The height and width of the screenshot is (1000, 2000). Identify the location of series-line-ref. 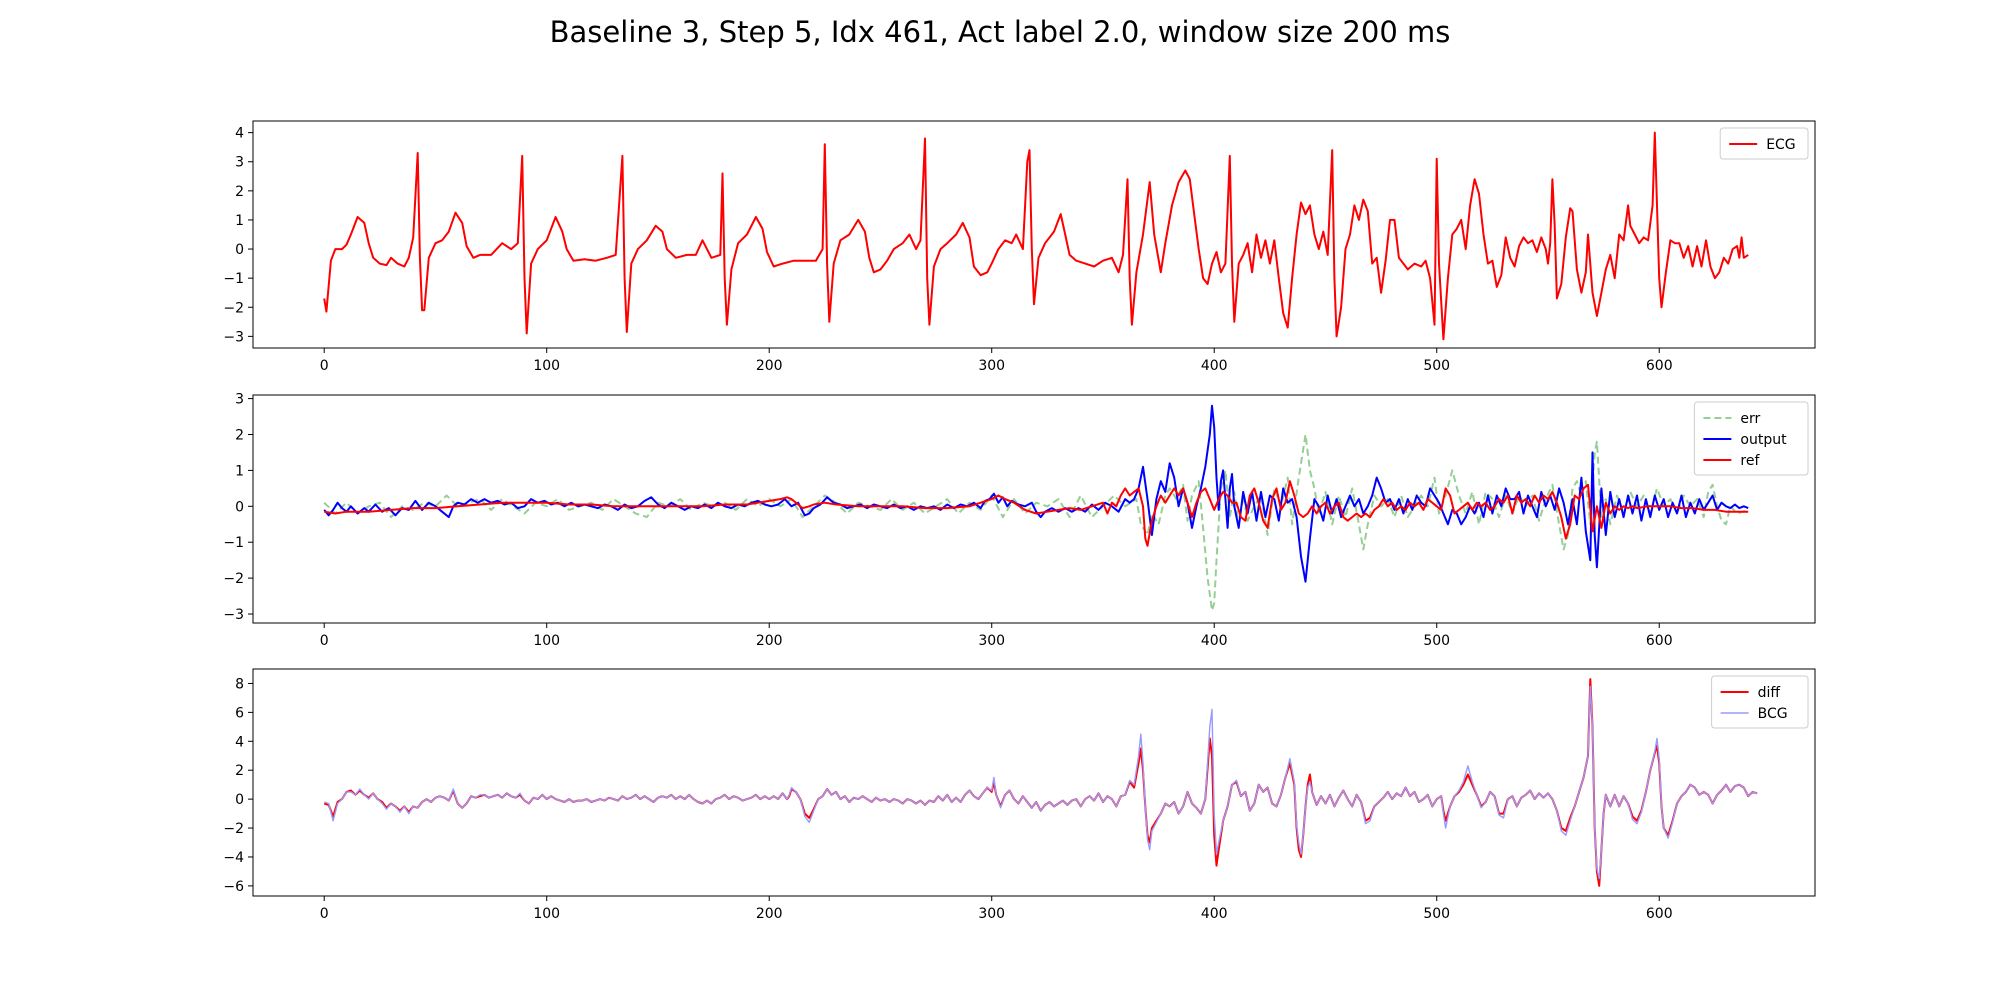
(1036, 513).